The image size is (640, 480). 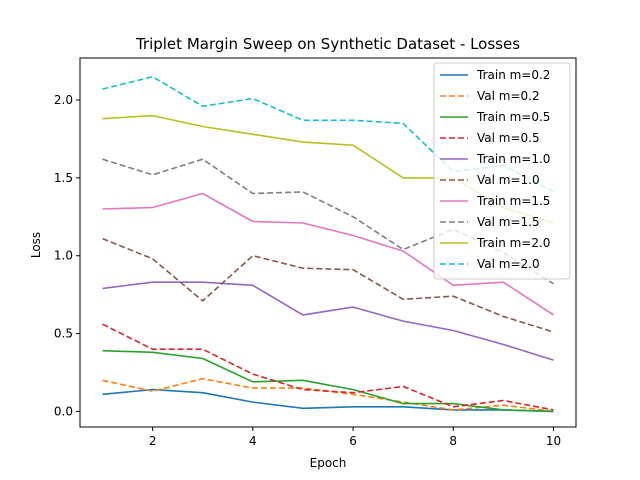 I want to click on legend-entry: Val m=2.0, so click(x=508, y=264).